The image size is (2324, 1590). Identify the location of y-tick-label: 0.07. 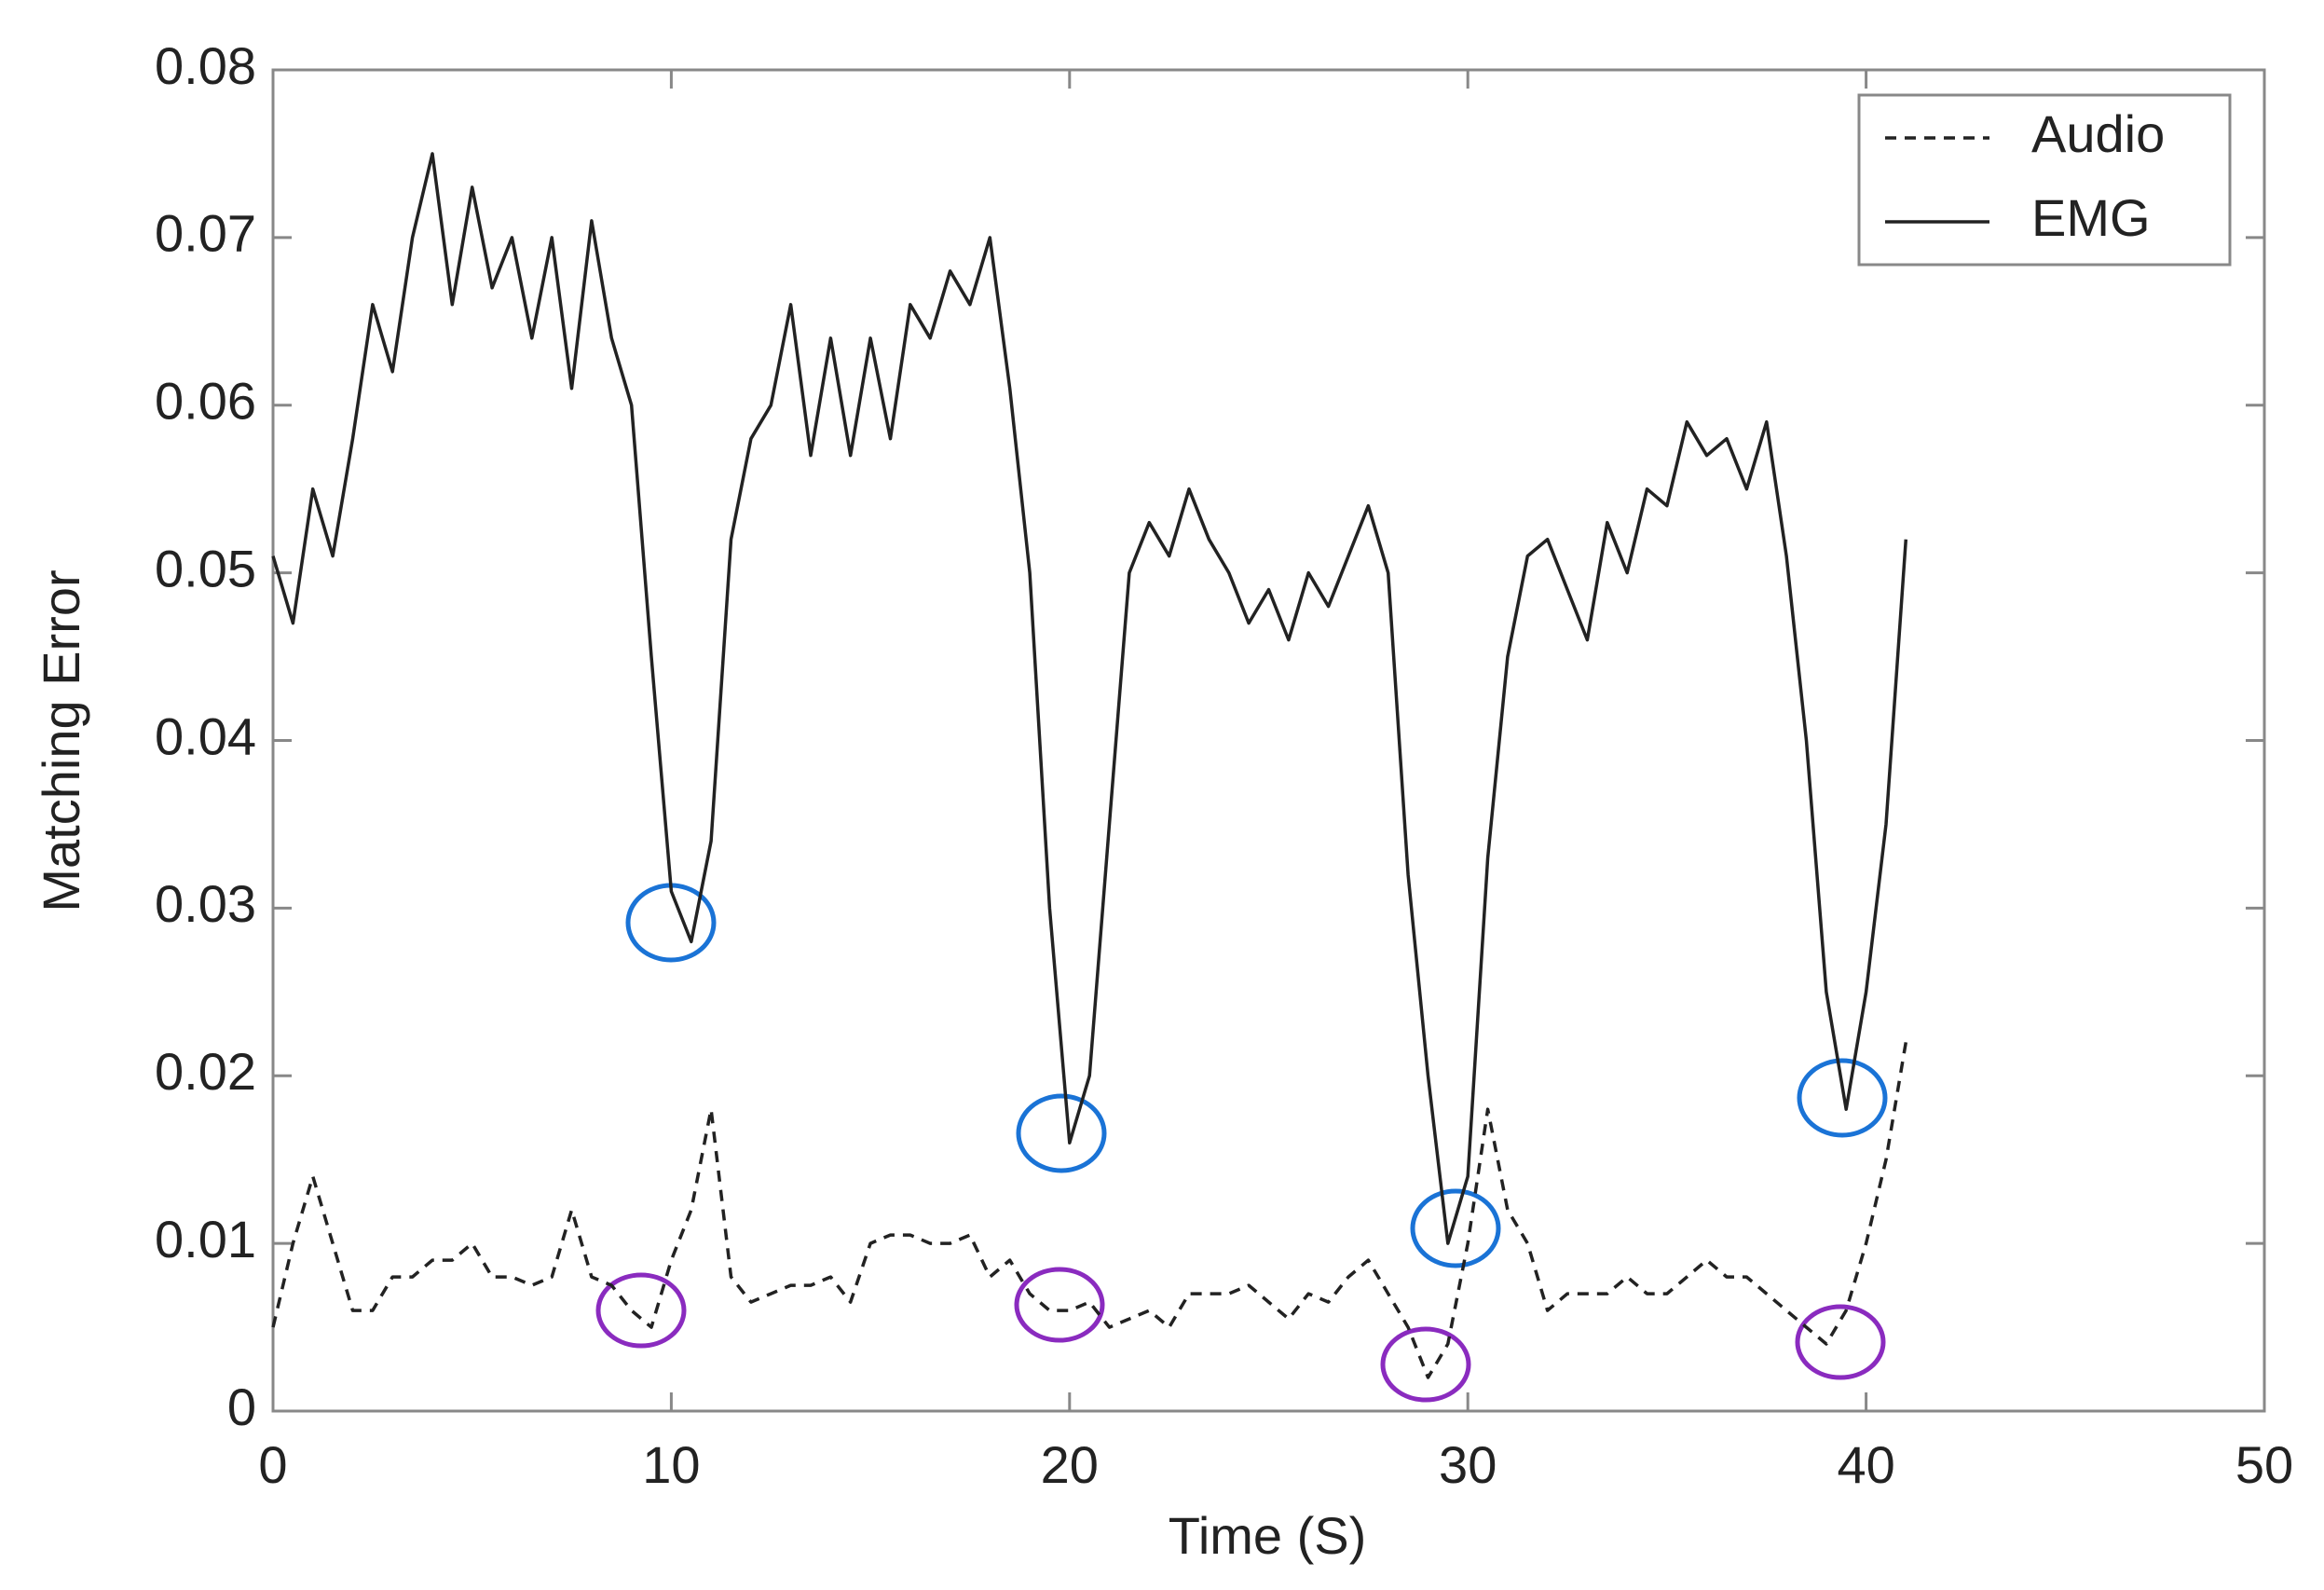
(205, 234).